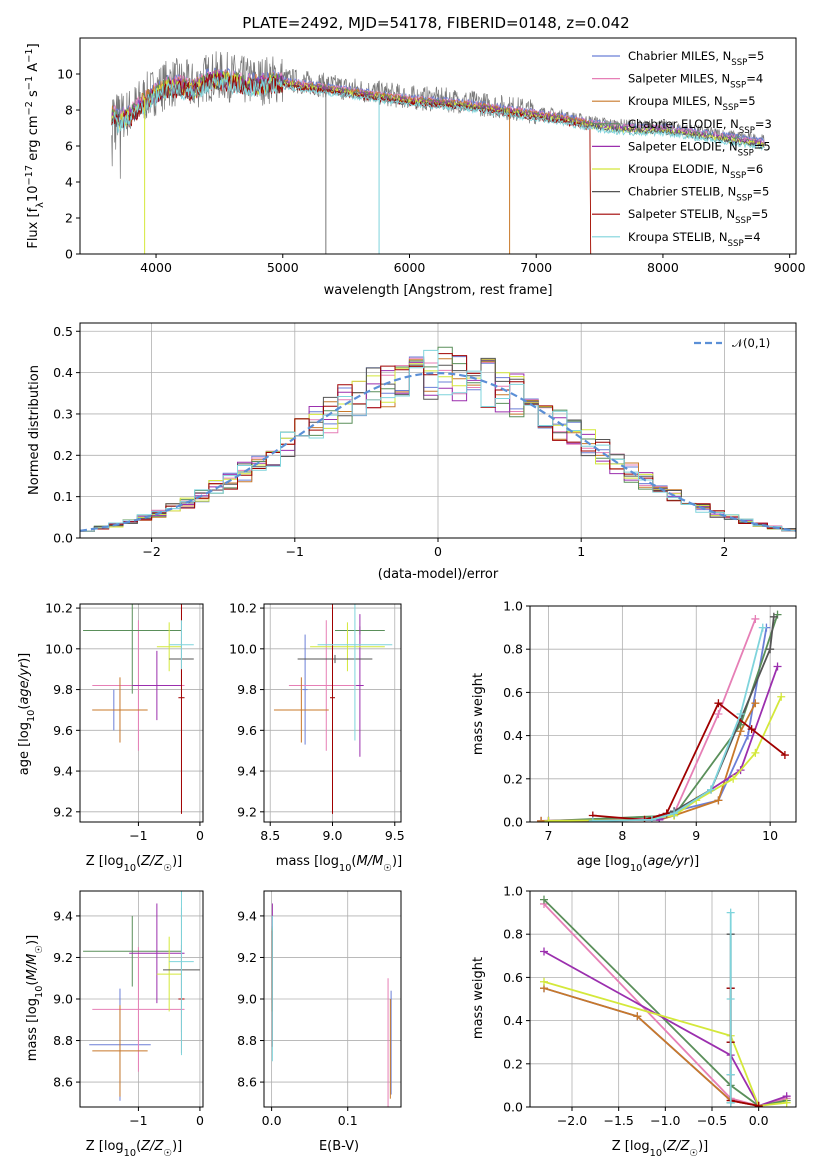 The height and width of the screenshot is (1170, 819). I want to click on spectrum-plot, so click(438, 152).